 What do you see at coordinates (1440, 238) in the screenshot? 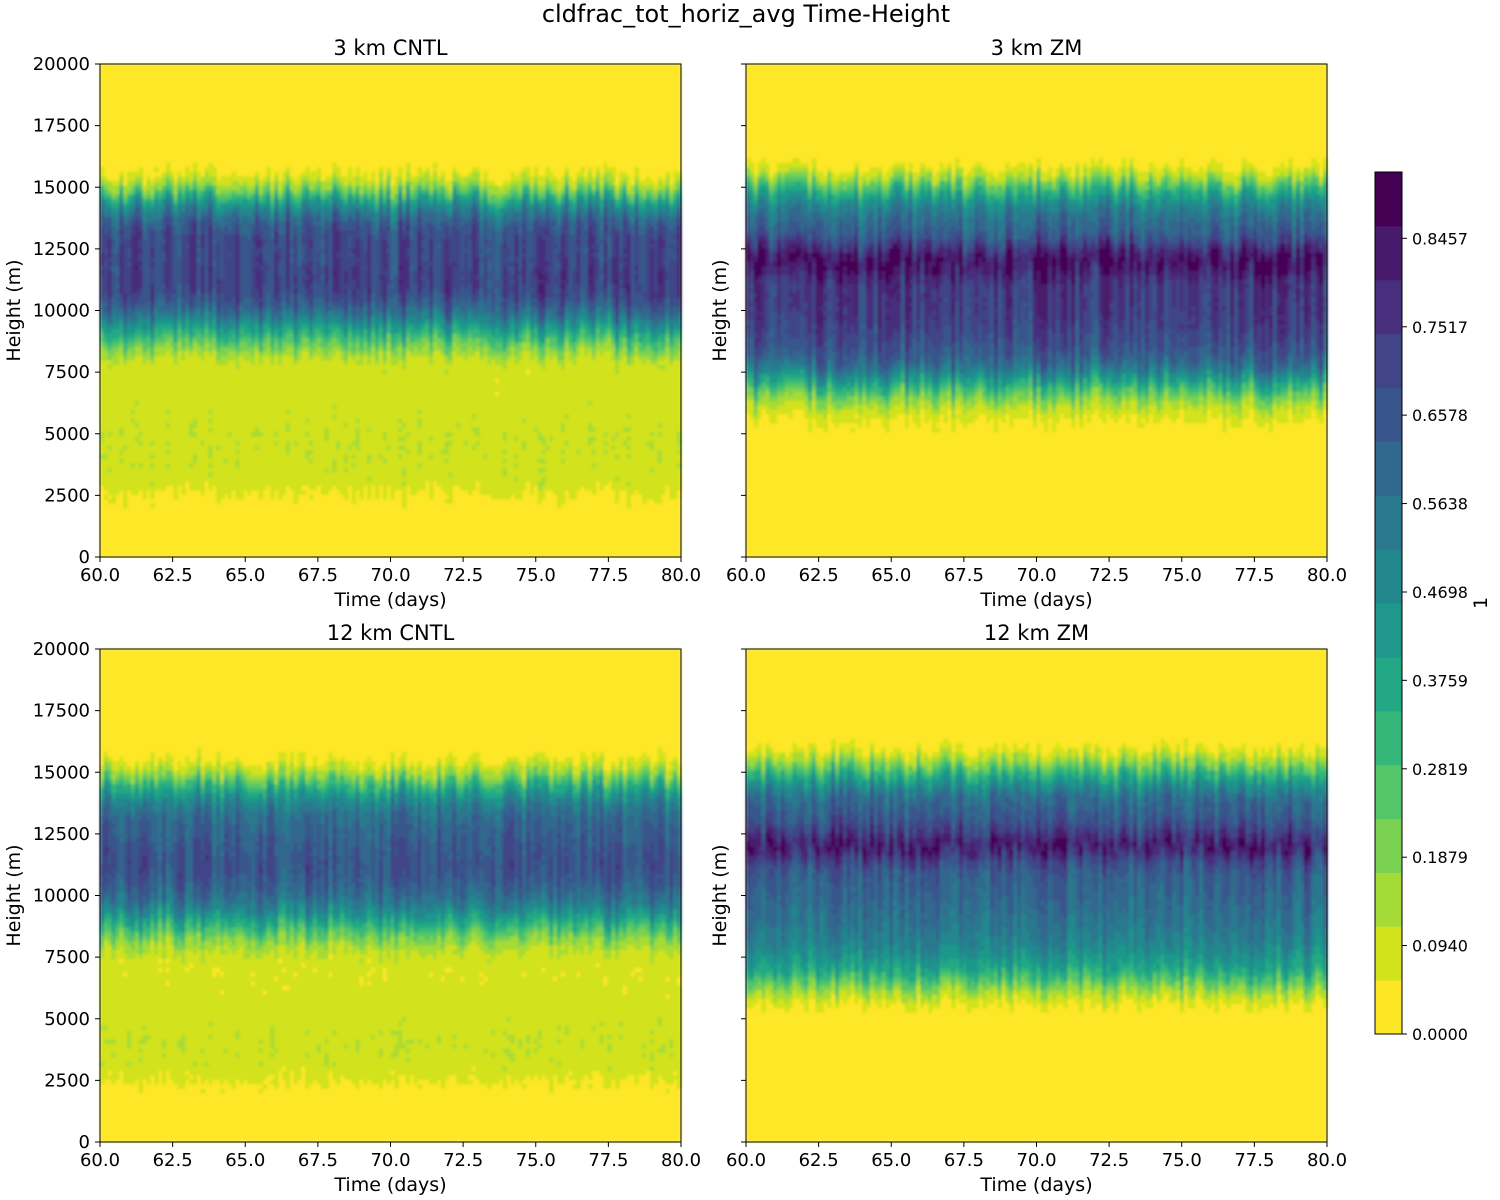
I see `colorbar-tick-label: 0.8457` at bounding box center [1440, 238].